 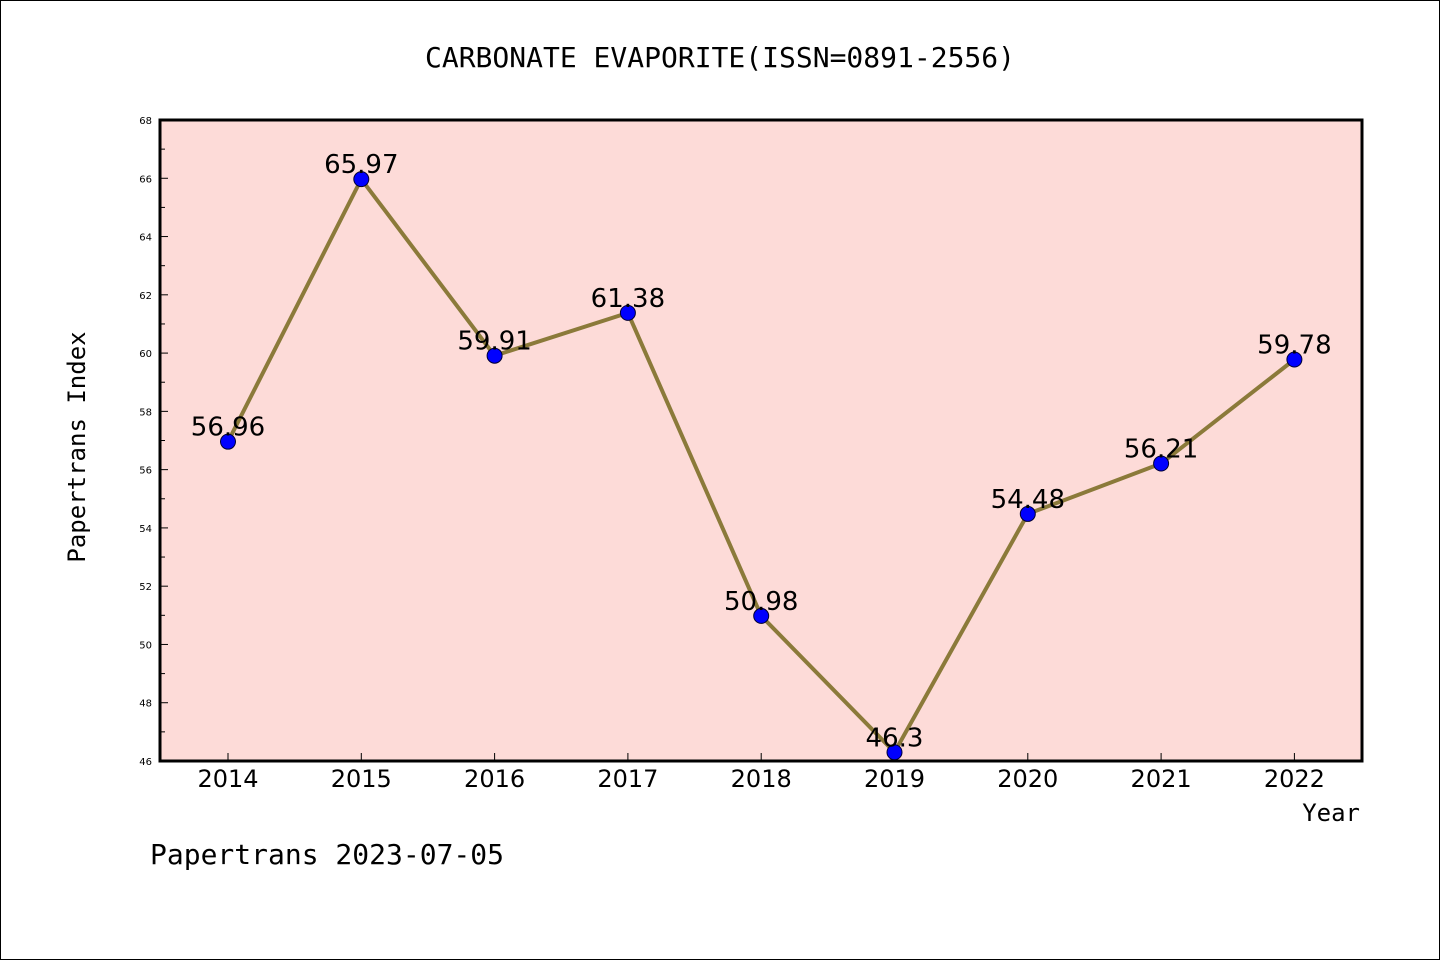 I want to click on x-tick-label: 2020, so click(x=1027, y=779).